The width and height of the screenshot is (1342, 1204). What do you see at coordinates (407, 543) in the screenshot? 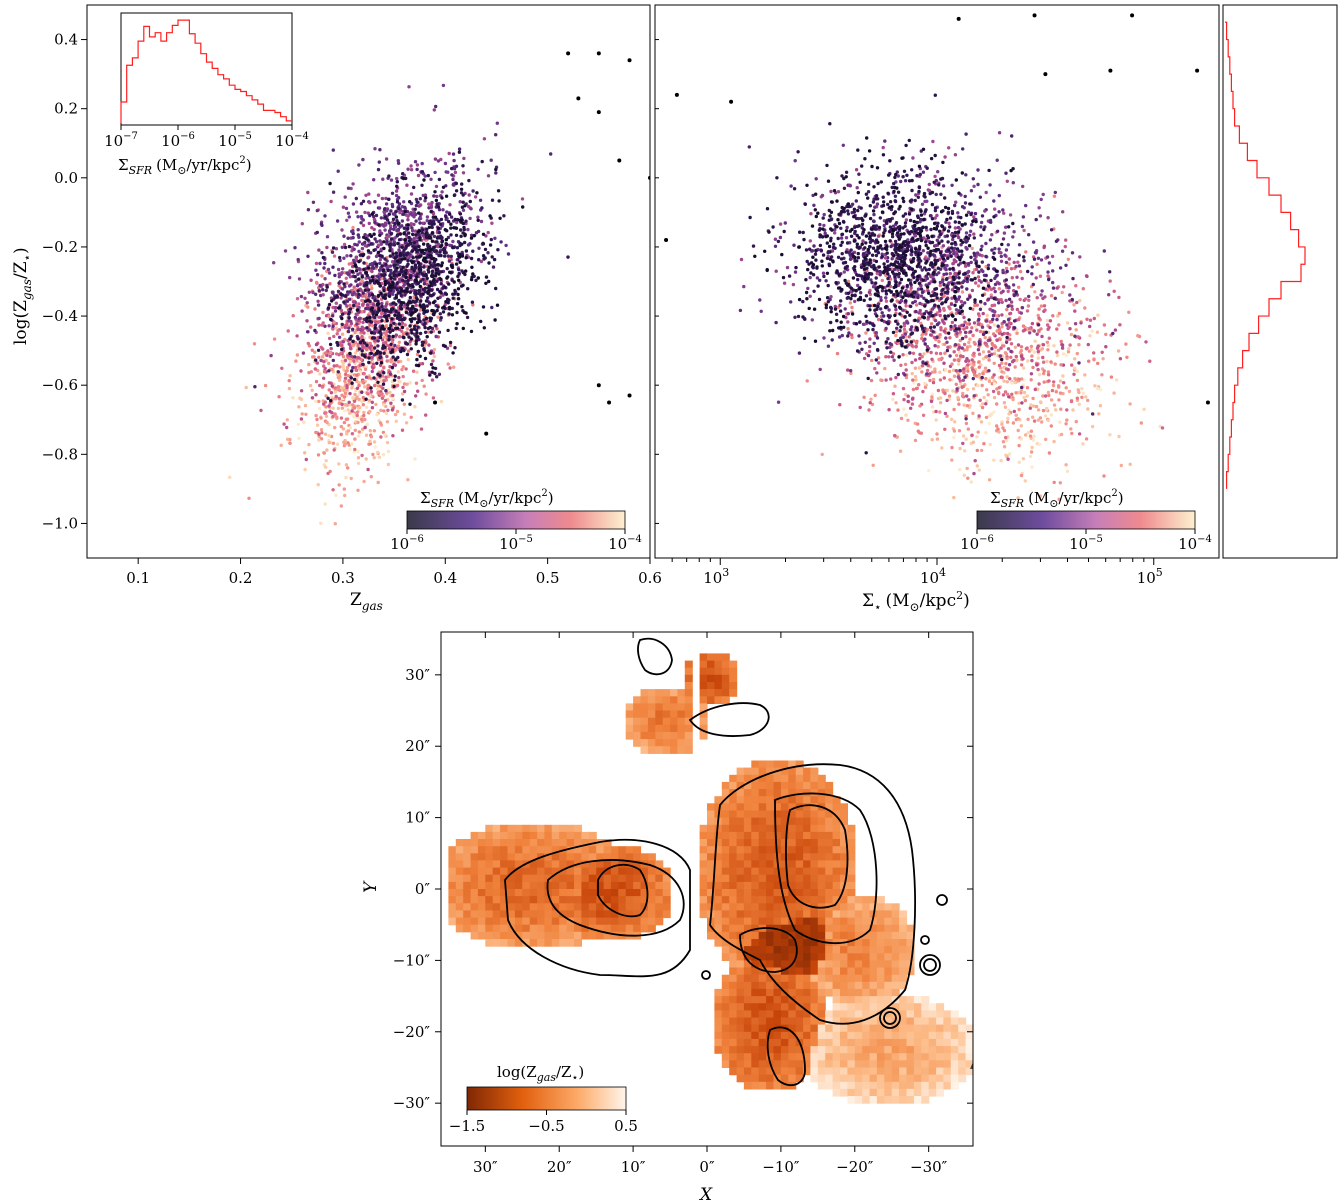
I see `colorbar-tick-label: 10⁻⁶` at bounding box center [407, 543].